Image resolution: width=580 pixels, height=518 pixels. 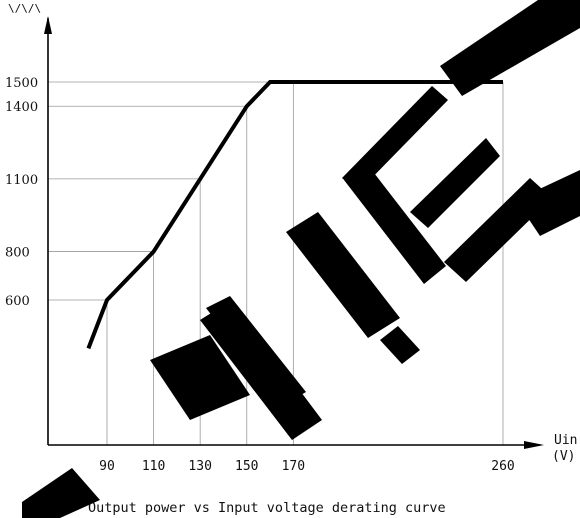 I want to click on x-axis-unit: (V), so click(x=563, y=456).